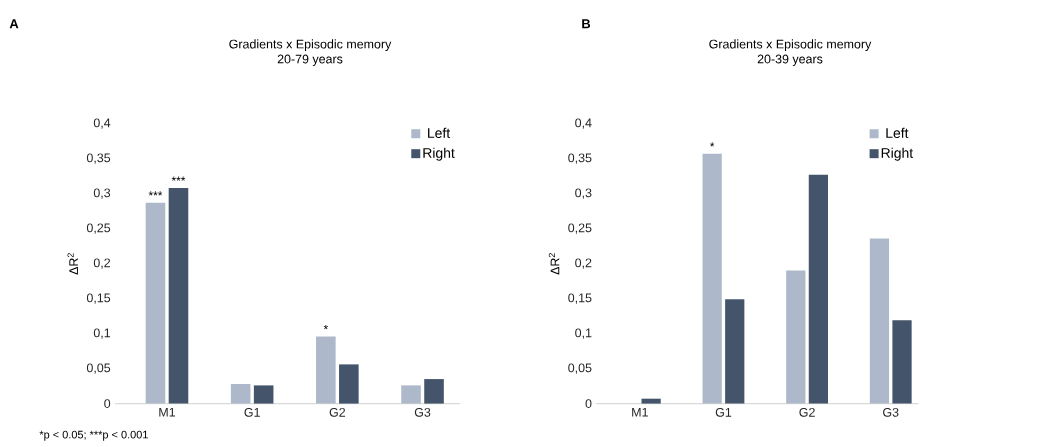  Describe the element at coordinates (14, 24) in the screenshot. I see `text: A` at that location.